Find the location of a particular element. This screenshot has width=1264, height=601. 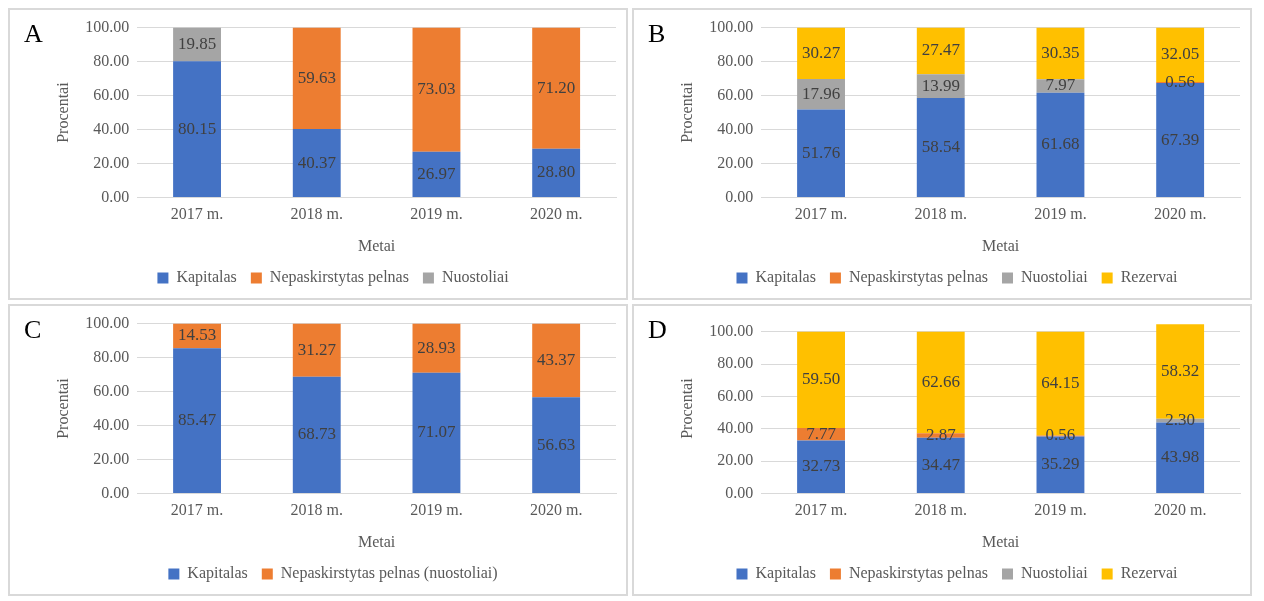

data-label: 40.37 is located at coordinates (317, 162).